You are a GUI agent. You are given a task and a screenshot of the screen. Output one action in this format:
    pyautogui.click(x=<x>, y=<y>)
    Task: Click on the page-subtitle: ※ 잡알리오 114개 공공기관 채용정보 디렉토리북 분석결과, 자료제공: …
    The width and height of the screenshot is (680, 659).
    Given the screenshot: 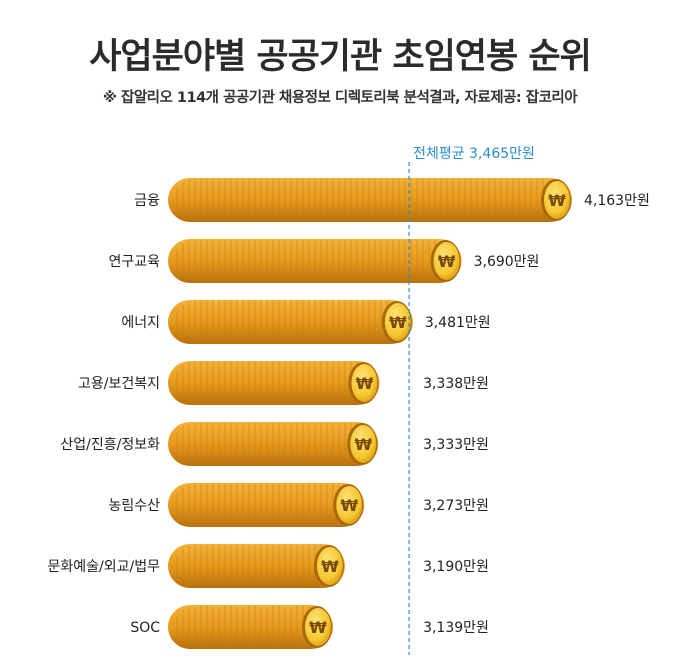 What is the action you would take?
    pyautogui.click(x=340, y=98)
    